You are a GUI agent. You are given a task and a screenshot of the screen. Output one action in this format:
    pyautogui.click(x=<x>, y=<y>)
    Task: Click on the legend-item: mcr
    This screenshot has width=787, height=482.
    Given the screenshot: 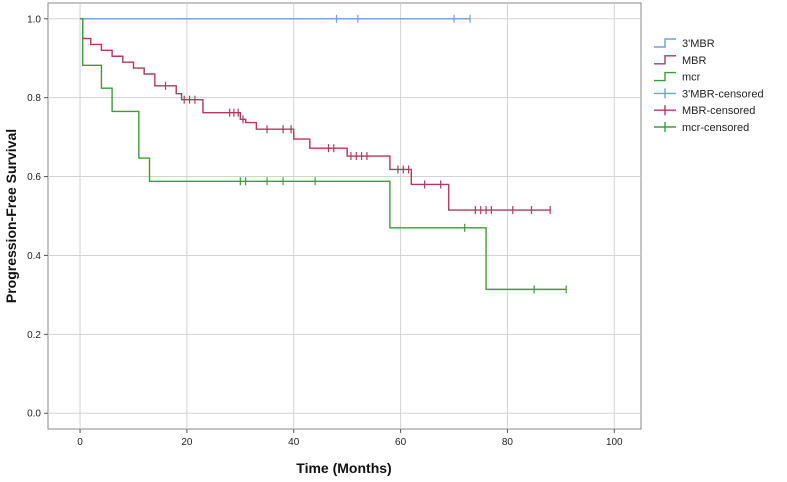 What is the action you would take?
    pyautogui.click(x=677, y=78)
    